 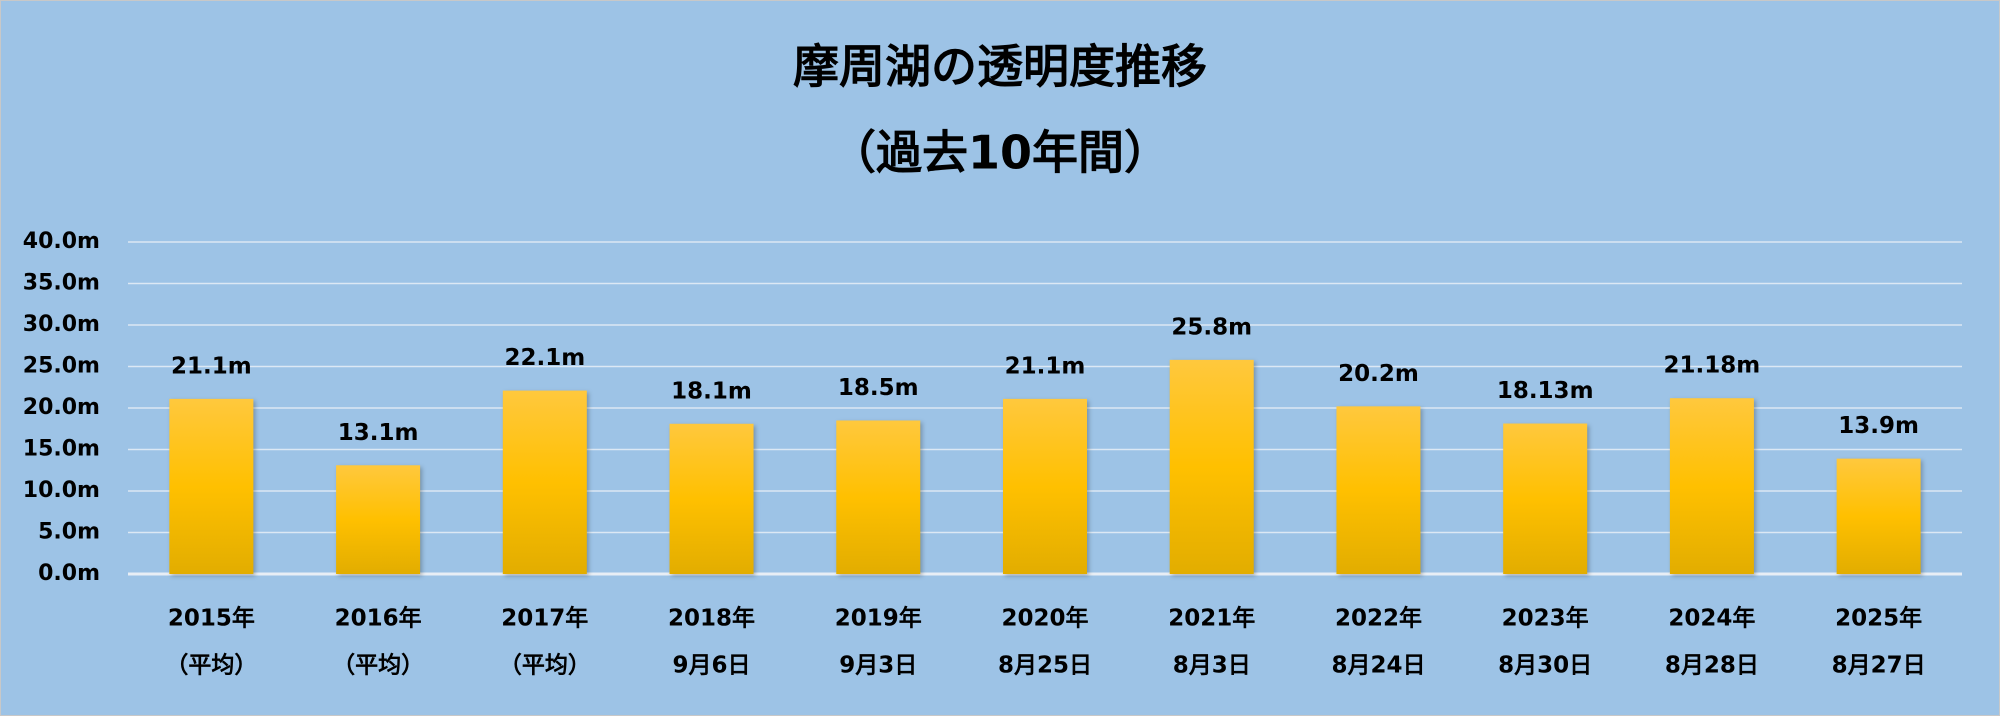 I want to click on y-tick-label: 15.0m, so click(x=61, y=449).